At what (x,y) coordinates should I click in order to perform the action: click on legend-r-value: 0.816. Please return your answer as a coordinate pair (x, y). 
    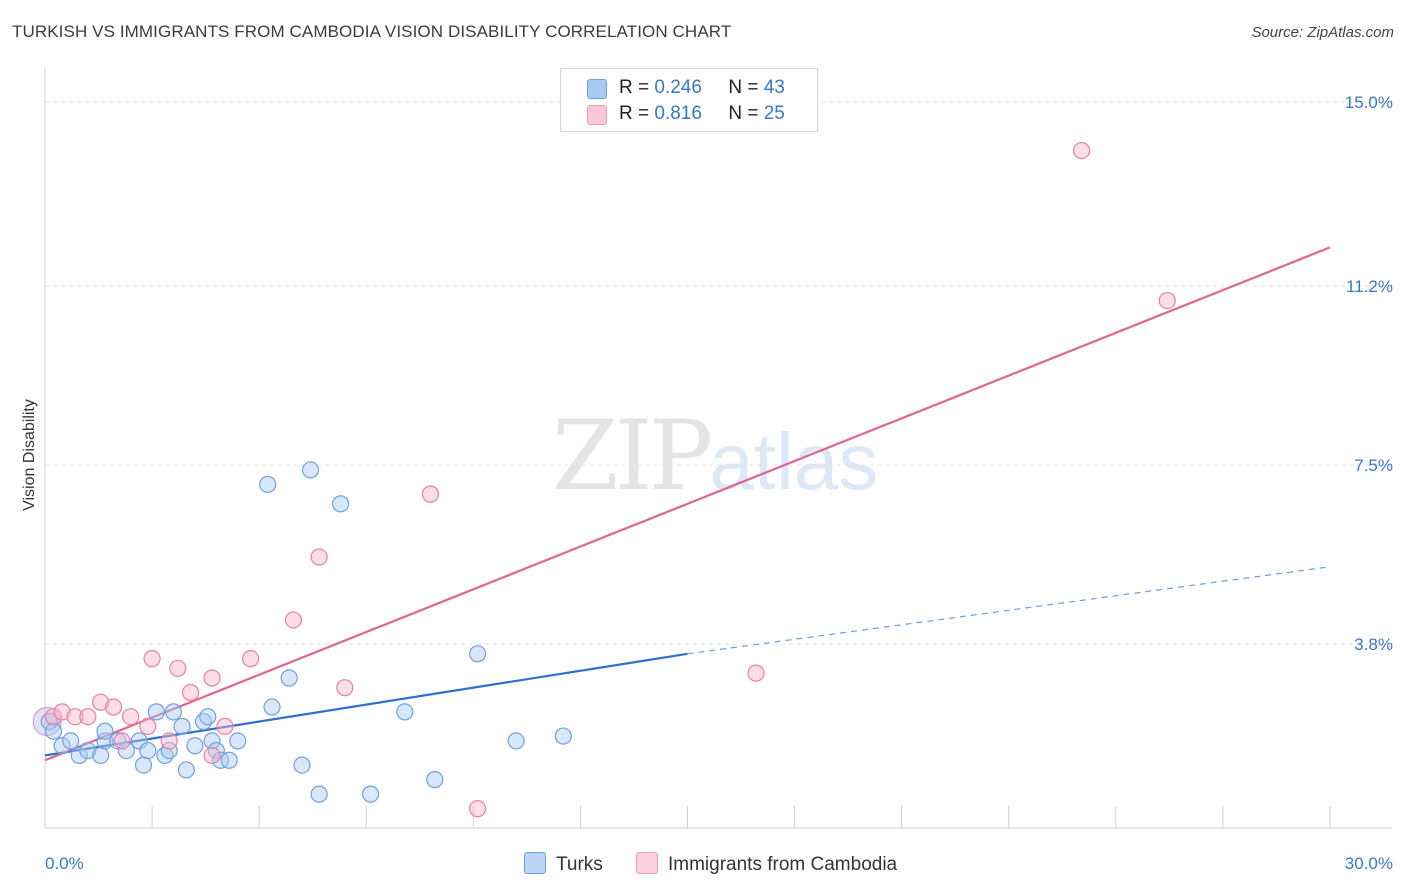
    Looking at the image, I should click on (678, 113).